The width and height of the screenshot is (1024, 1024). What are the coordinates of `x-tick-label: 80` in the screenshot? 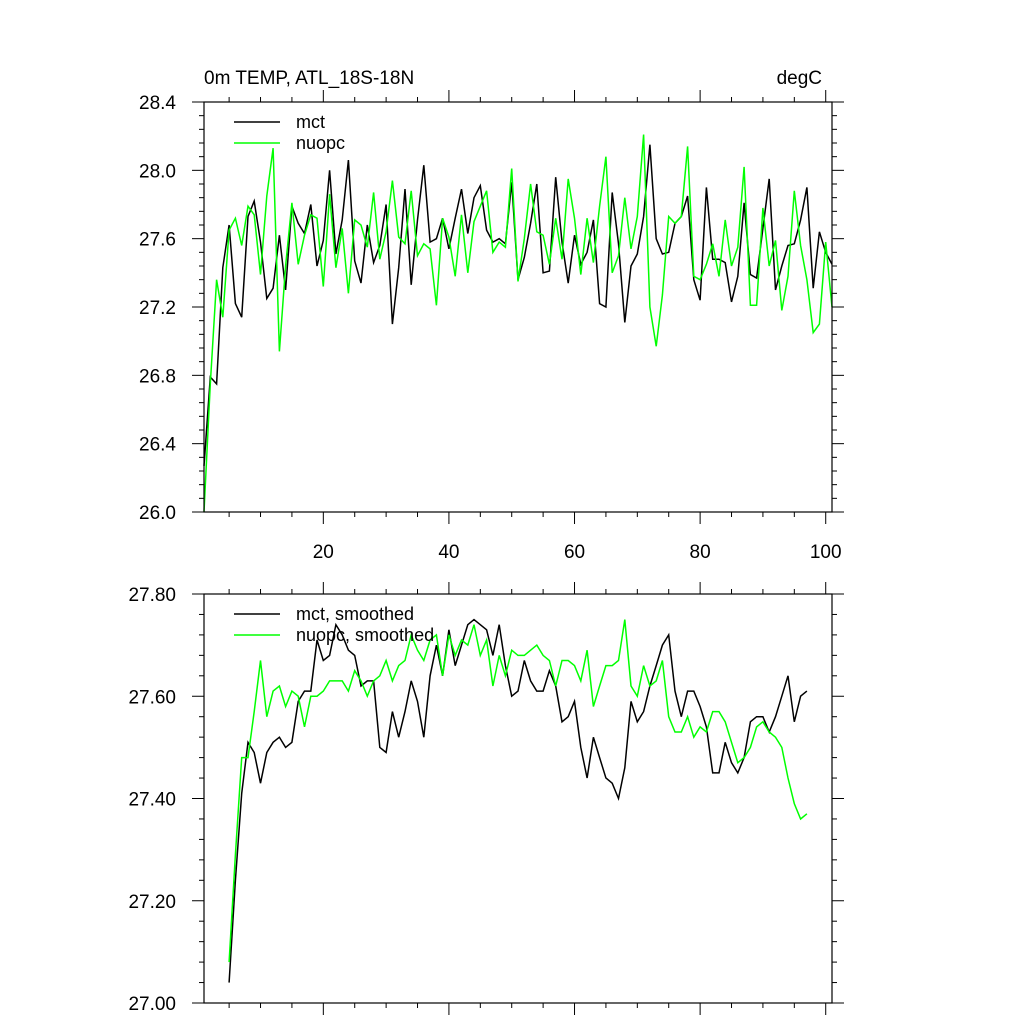 It's located at (700, 552).